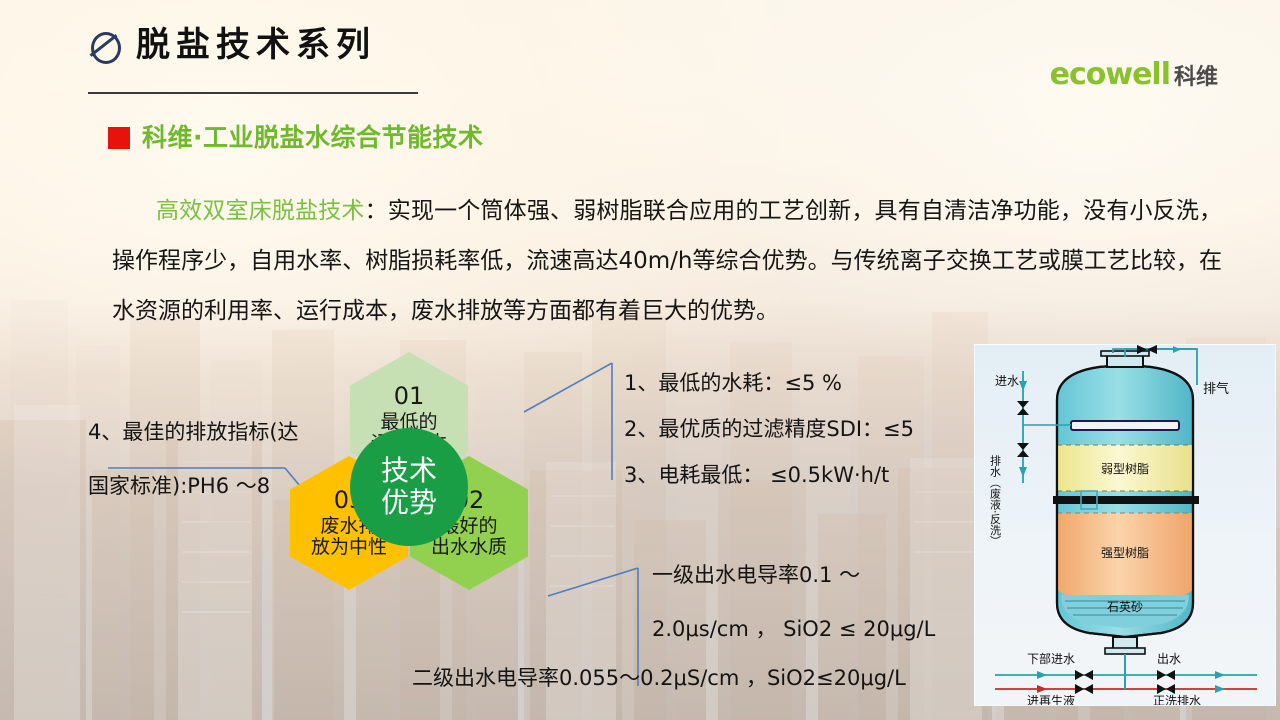 This screenshot has height=720, width=1280. Describe the element at coordinates (1125, 425) in the screenshot. I see `top-distributor` at that location.